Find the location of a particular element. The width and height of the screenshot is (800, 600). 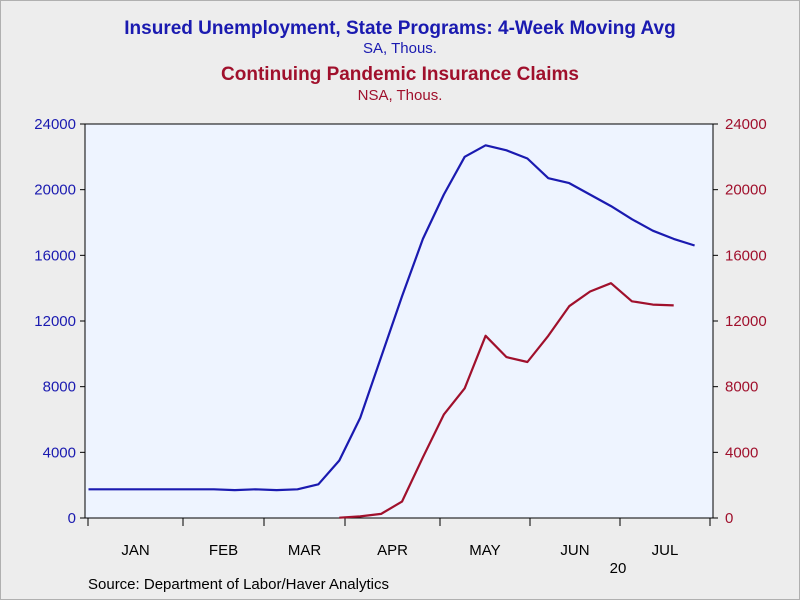

y-right-tick-label: 4000 is located at coordinates (741, 452).